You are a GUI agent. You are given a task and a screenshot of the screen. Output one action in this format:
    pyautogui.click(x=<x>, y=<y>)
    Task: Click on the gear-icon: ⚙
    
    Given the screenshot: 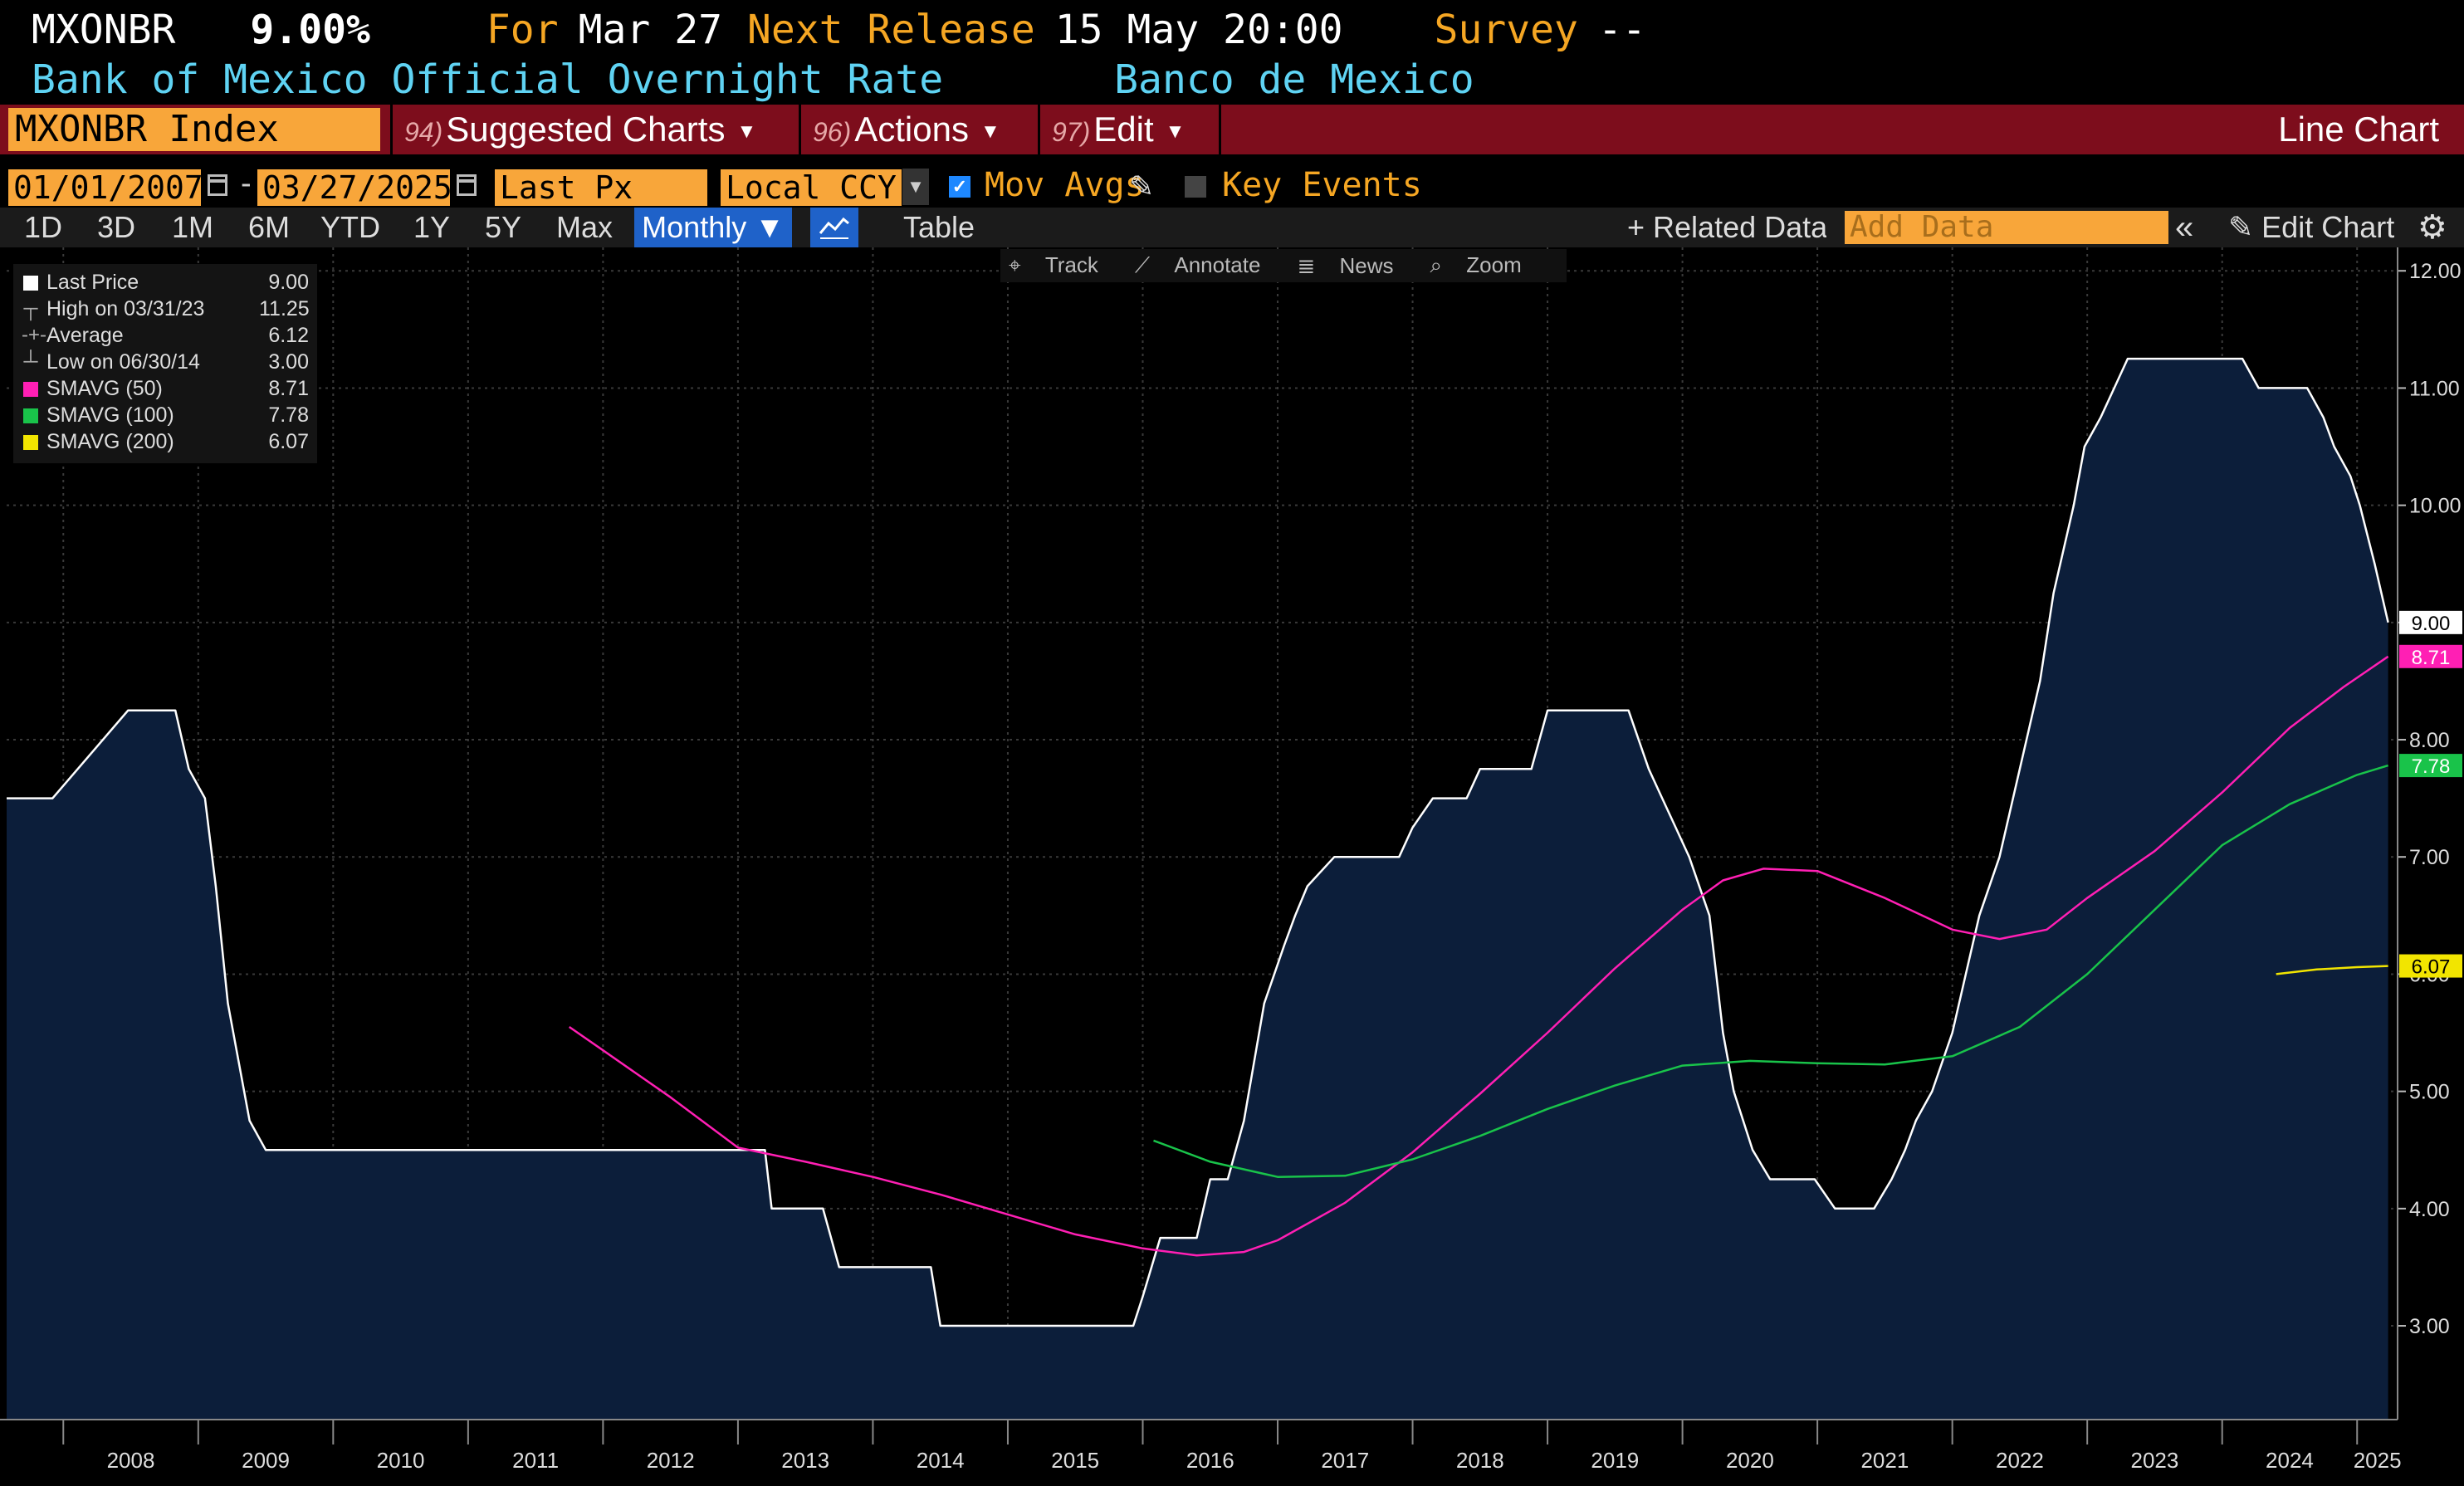 What is the action you would take?
    pyautogui.click(x=2433, y=227)
    